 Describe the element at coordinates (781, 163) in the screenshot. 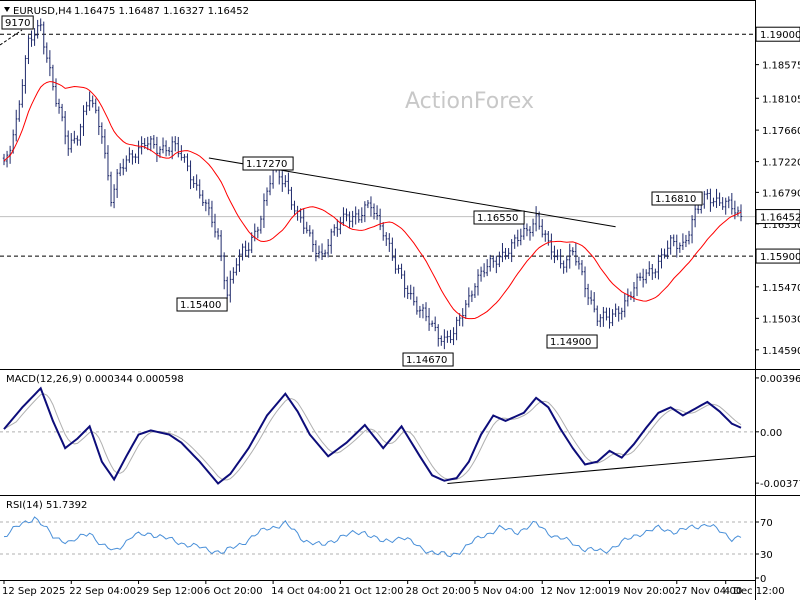

I see `price-tick-label: 1.17220` at that location.